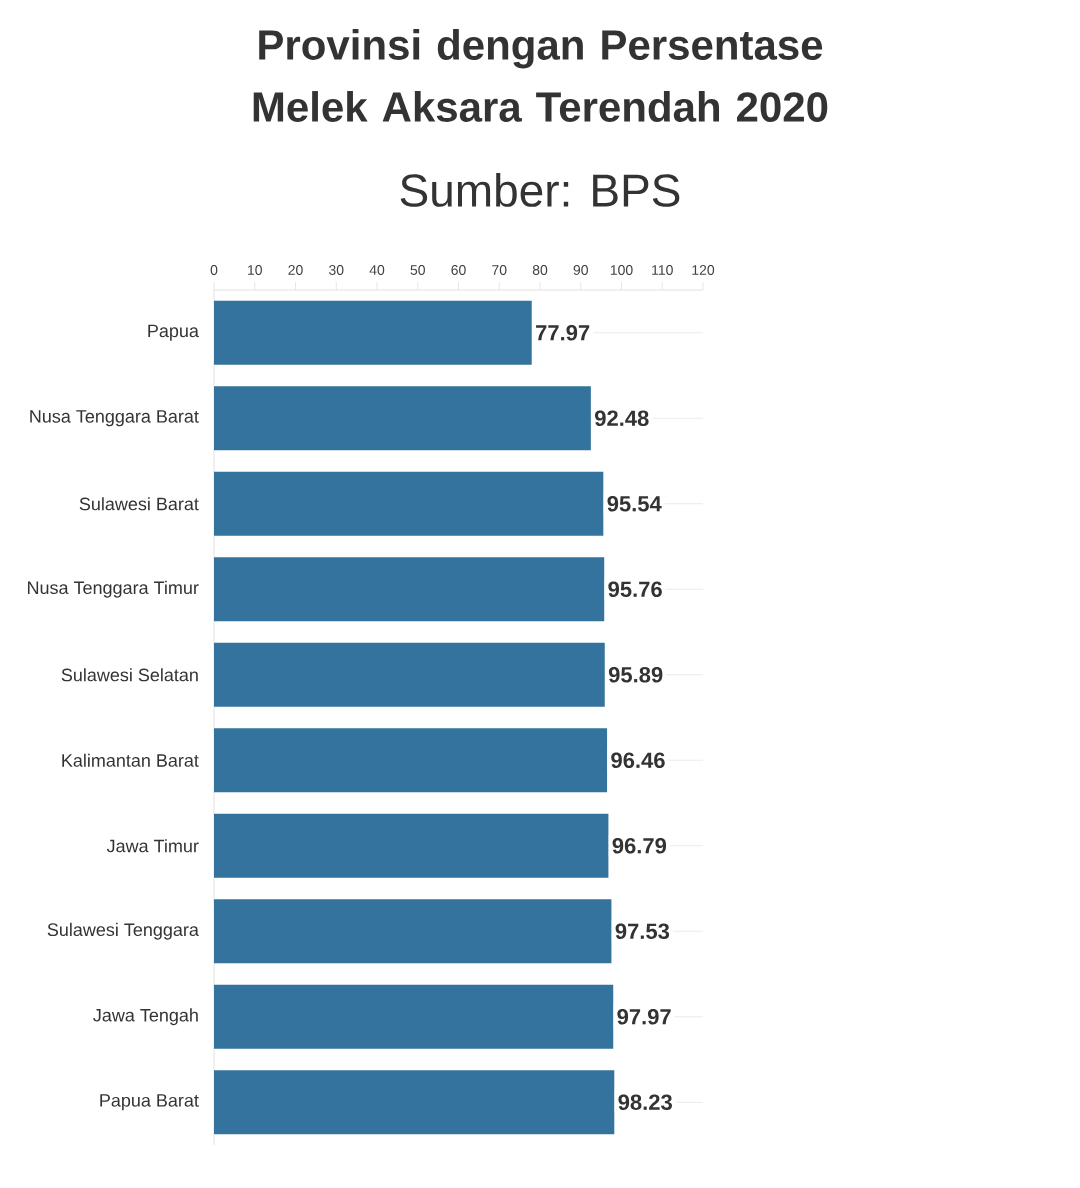 The width and height of the screenshot is (1080, 1188). I want to click on x-tick-label: 120, so click(703, 270).